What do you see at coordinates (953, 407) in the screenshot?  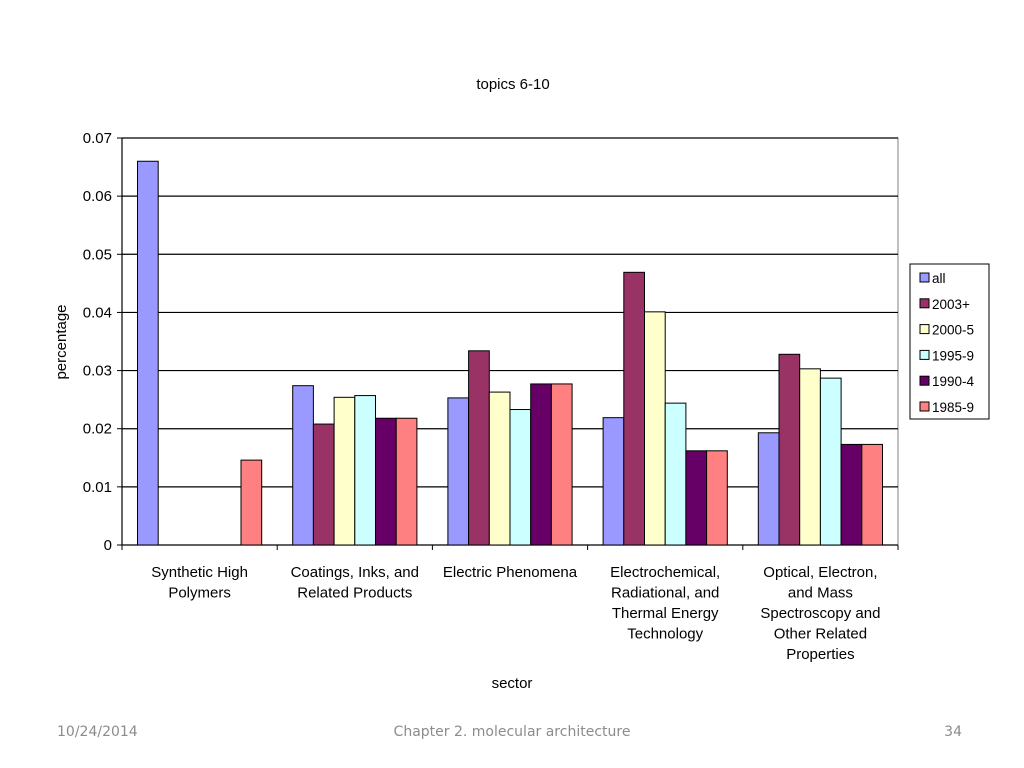 I see `legend-label: 1985-9` at bounding box center [953, 407].